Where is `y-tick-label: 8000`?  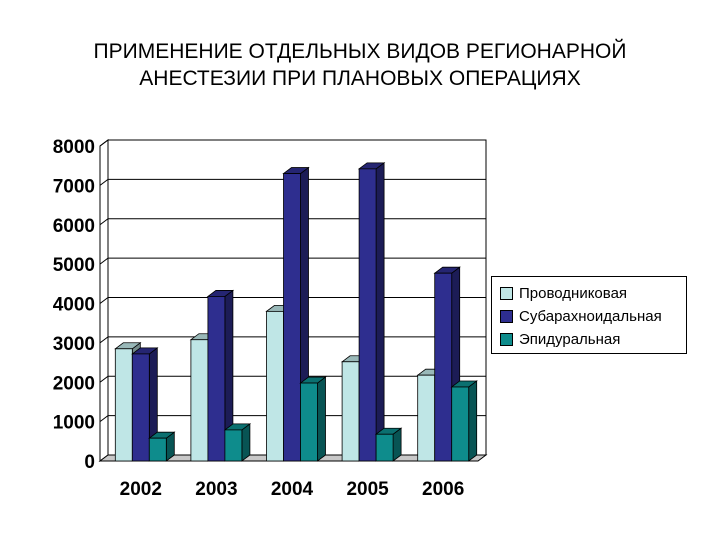
y-tick-label: 8000 is located at coordinates (74, 147).